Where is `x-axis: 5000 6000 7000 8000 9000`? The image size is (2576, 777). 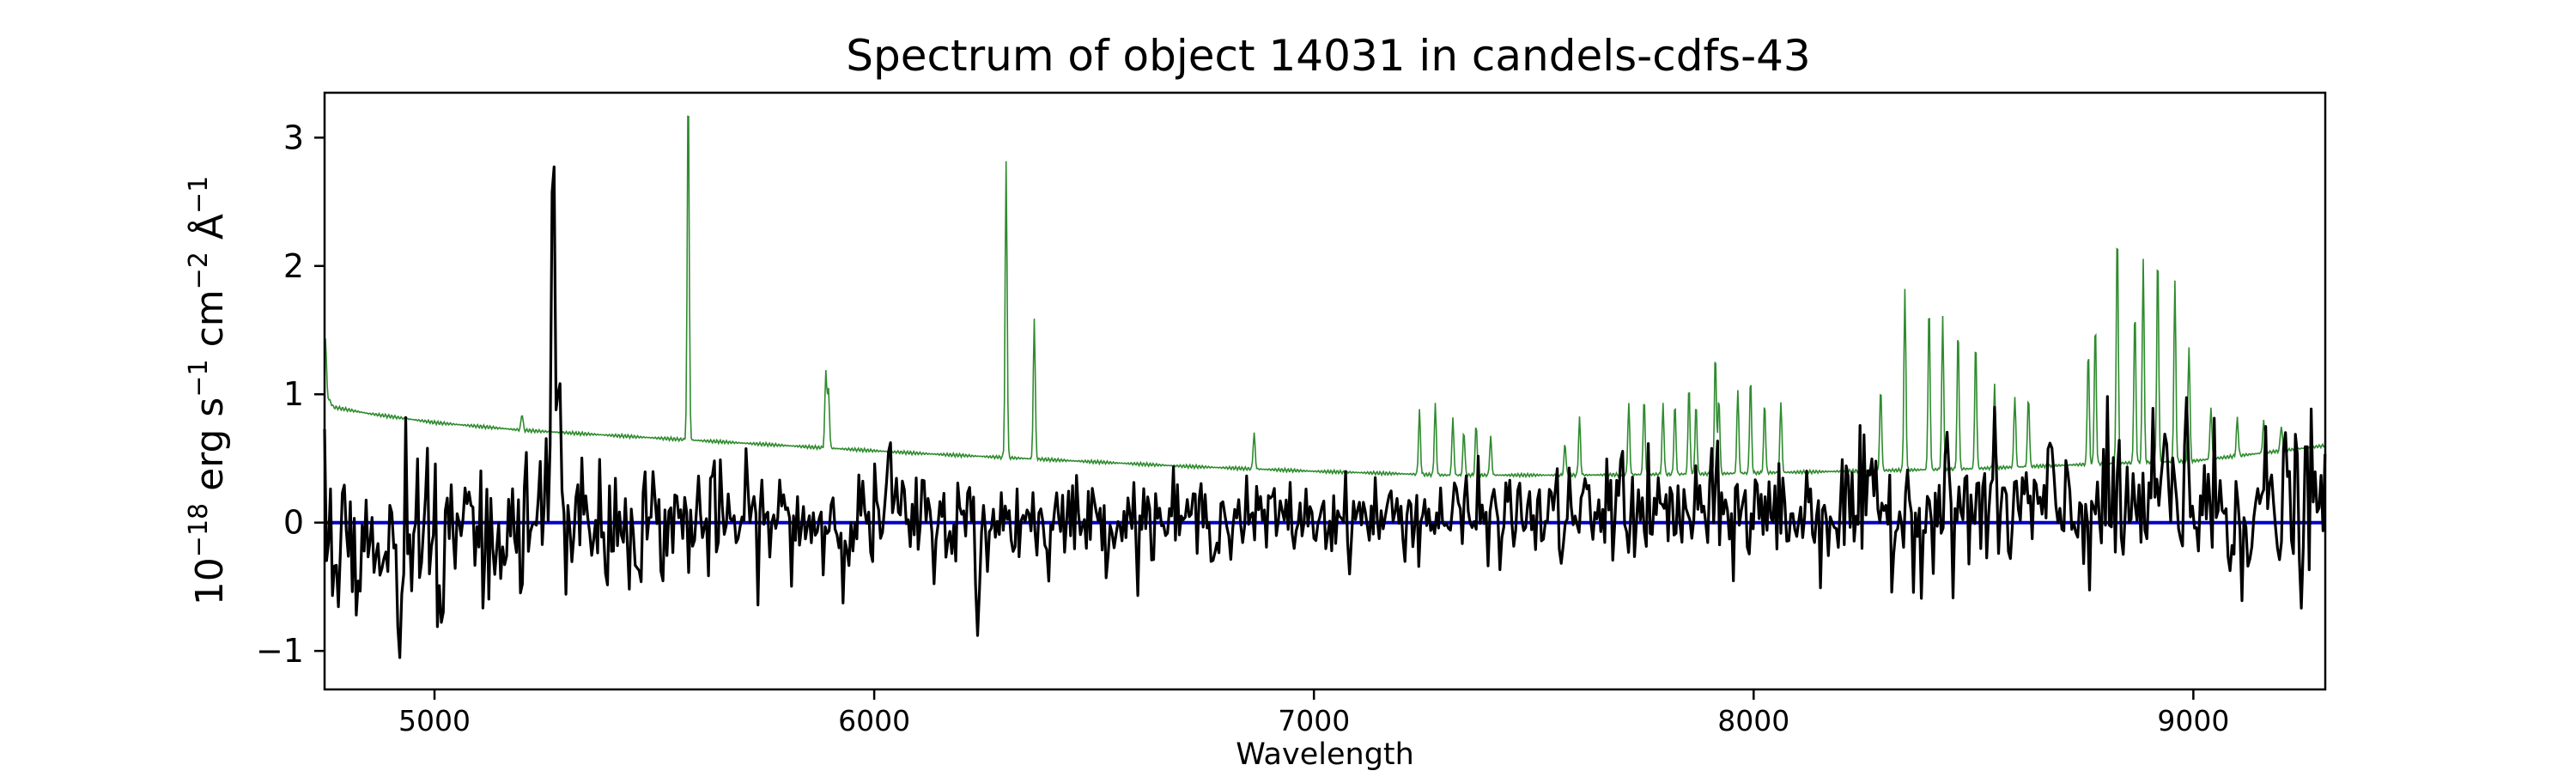
x-axis: 5000 6000 7000 8000 9000 is located at coordinates (1313, 713).